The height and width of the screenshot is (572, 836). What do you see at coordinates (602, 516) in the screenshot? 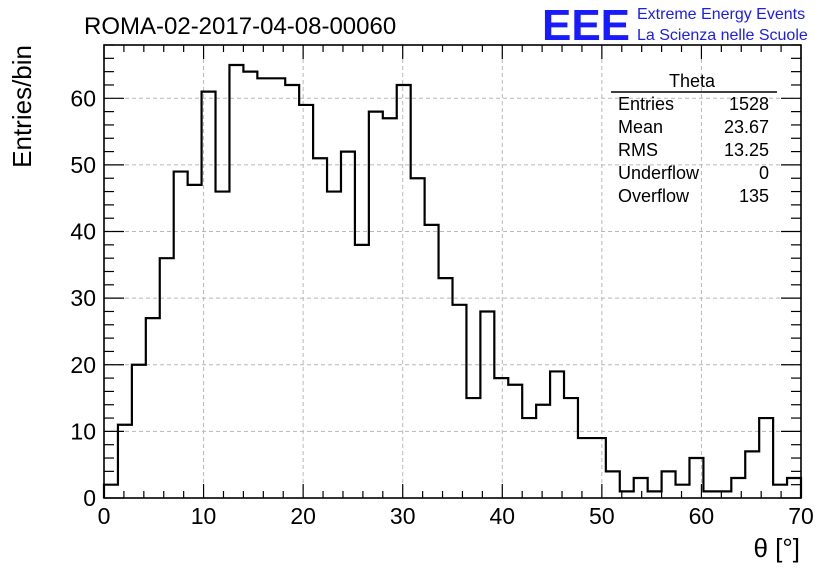
I see `x-tick-label: 50` at bounding box center [602, 516].